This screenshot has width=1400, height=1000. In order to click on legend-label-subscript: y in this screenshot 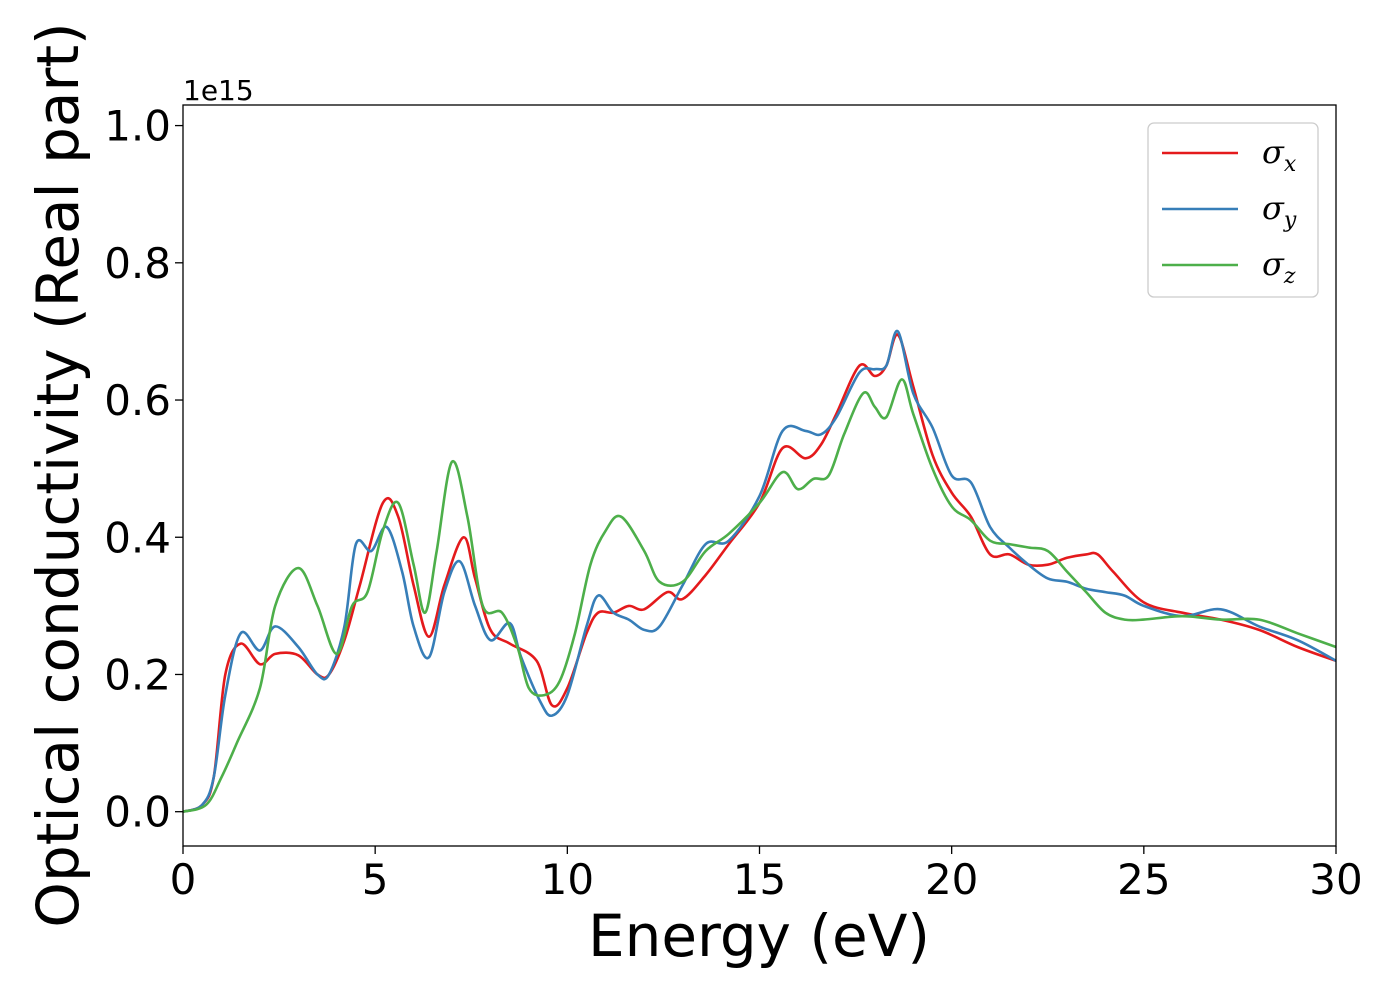, I will do `click(1290, 220)`.